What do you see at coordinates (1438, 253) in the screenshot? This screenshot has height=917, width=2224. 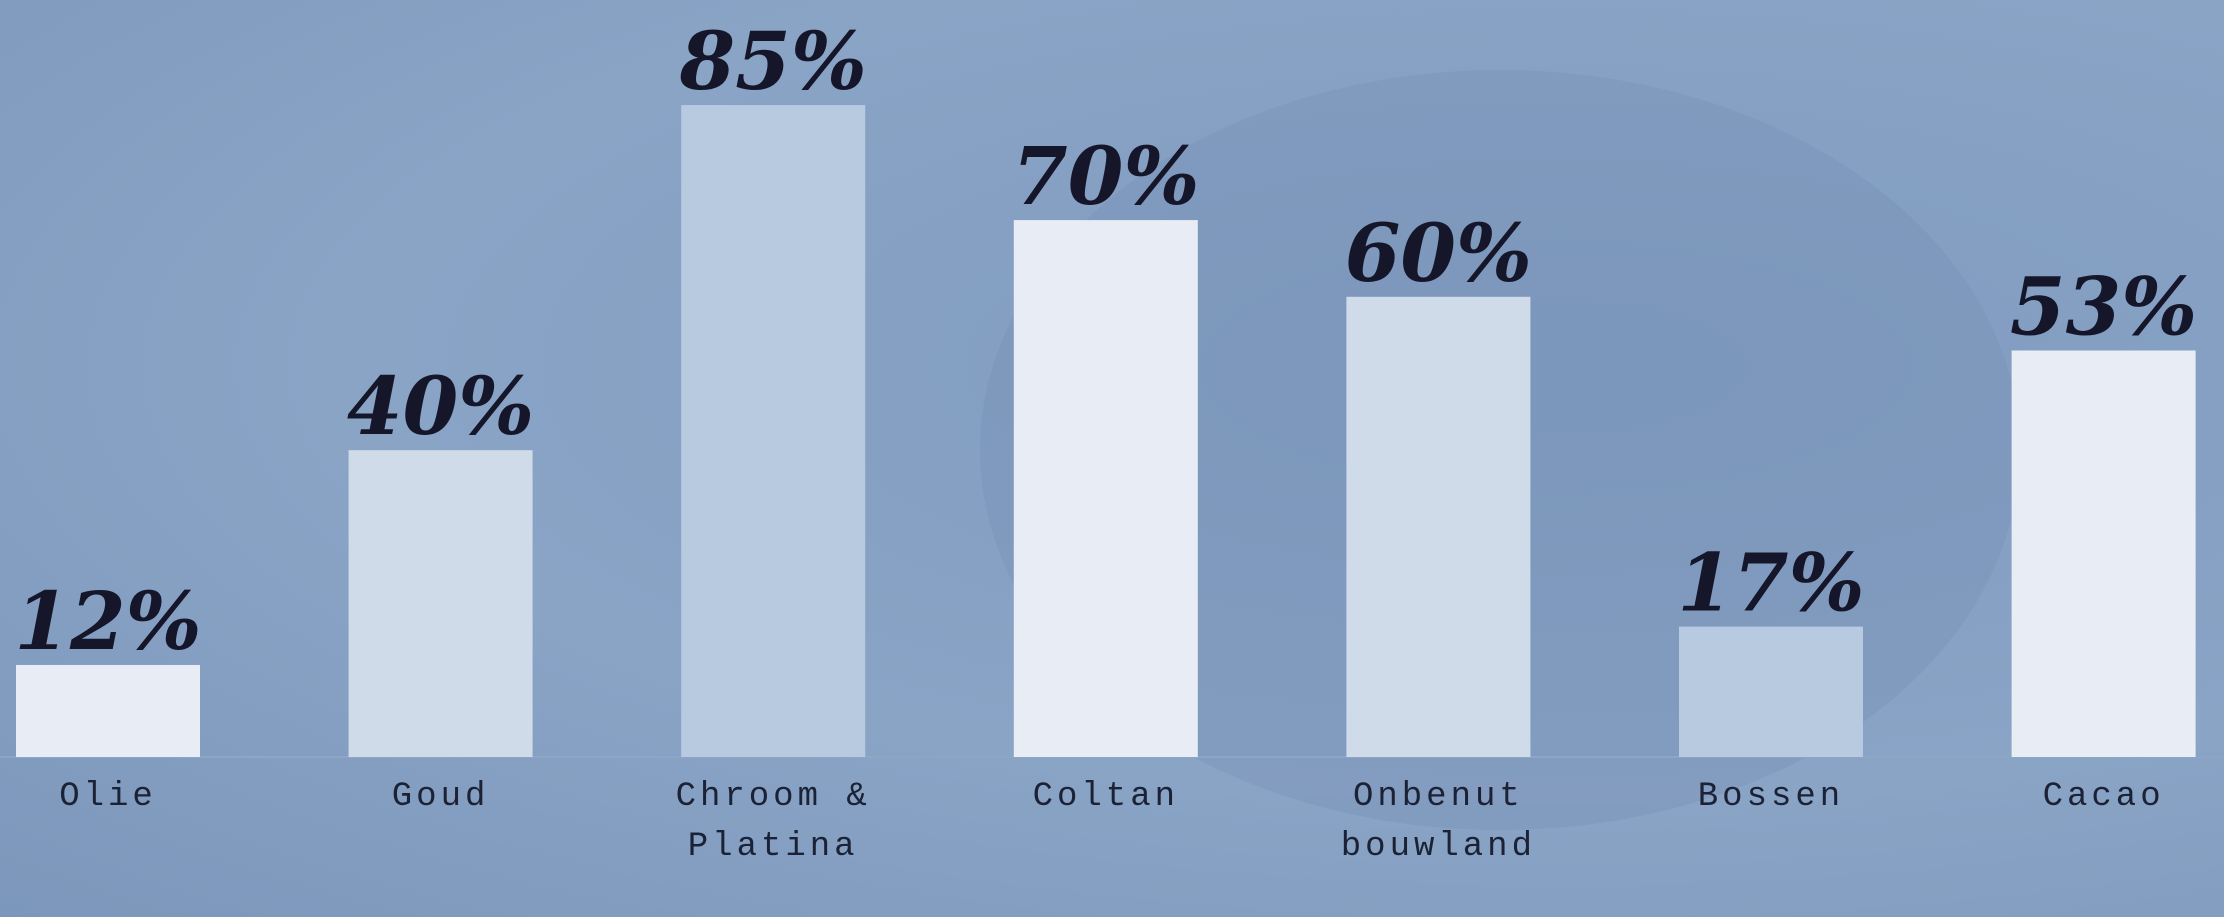 I see `value-label: 60%` at bounding box center [1438, 253].